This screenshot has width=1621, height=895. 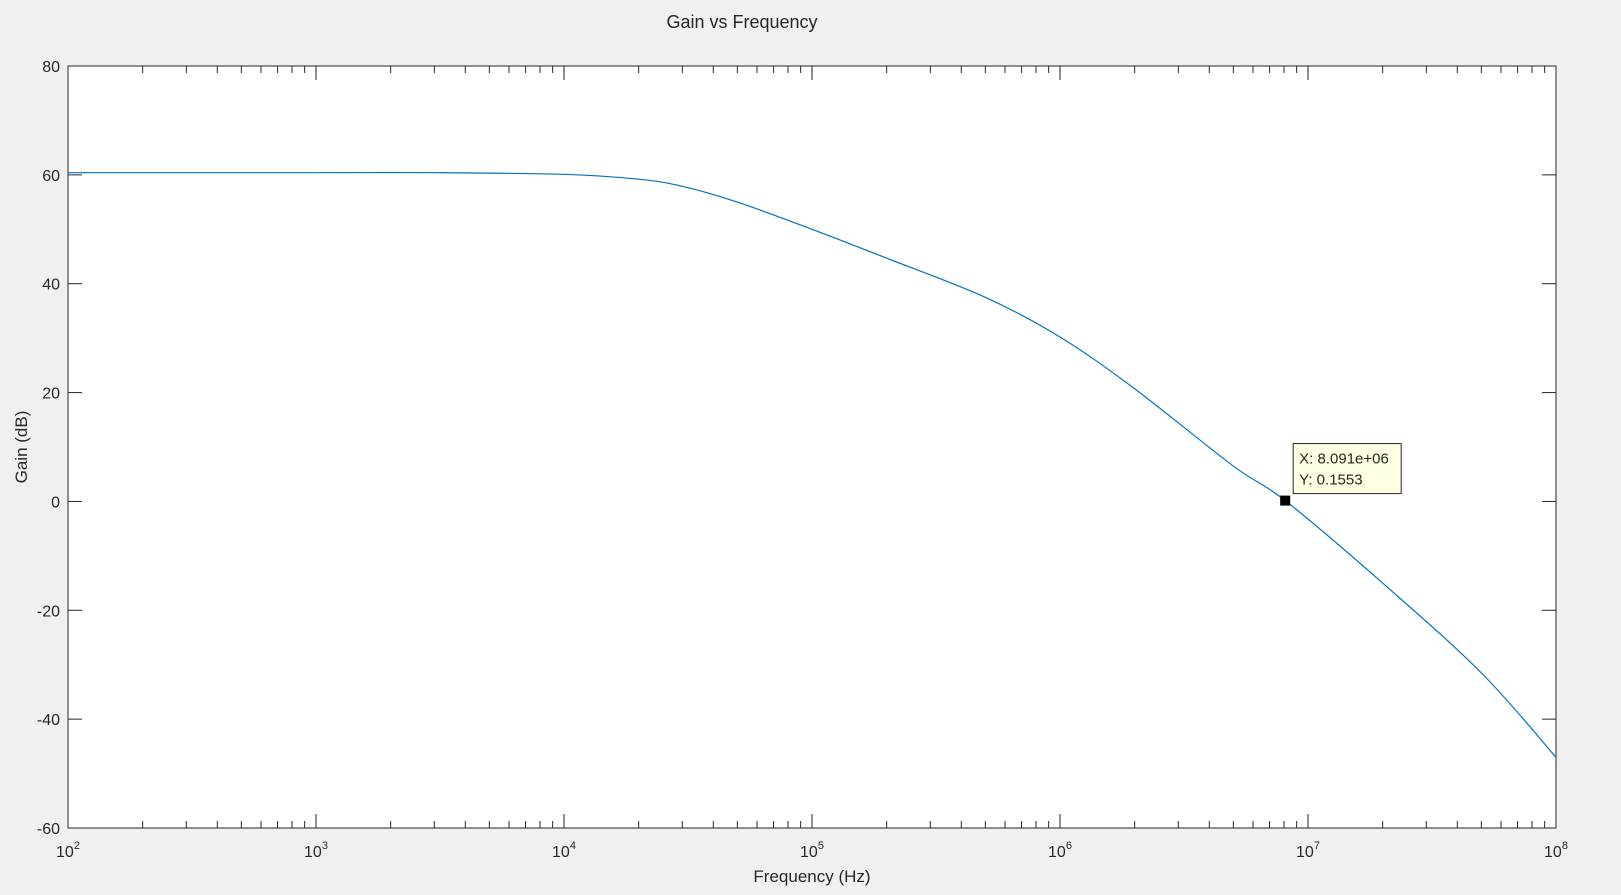 I want to click on x-tick-label: 10⁷, so click(x=1308, y=850).